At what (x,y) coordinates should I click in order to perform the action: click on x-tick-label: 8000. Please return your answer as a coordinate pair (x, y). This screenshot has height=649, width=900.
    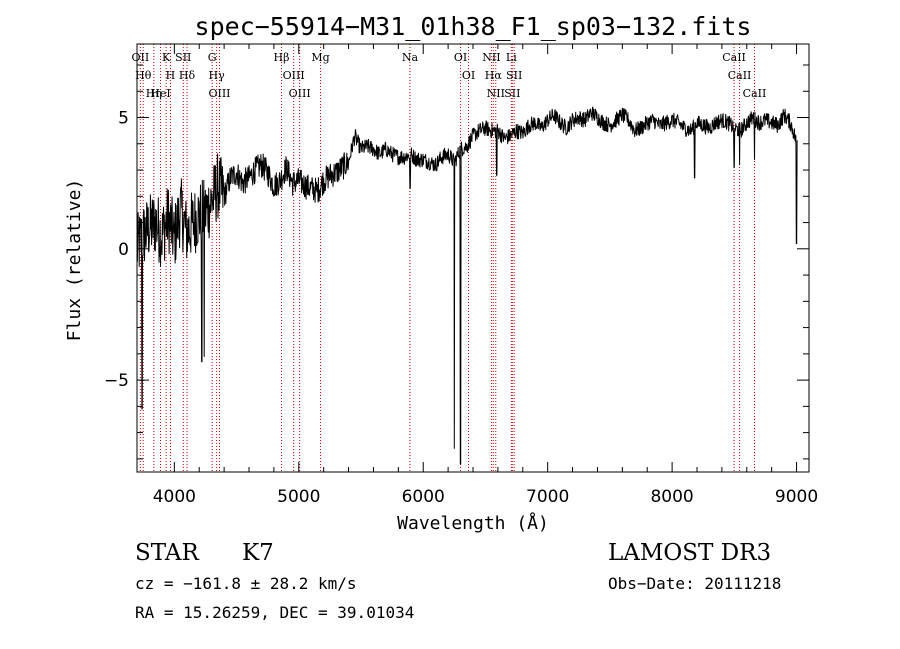
    Looking at the image, I should click on (671, 497).